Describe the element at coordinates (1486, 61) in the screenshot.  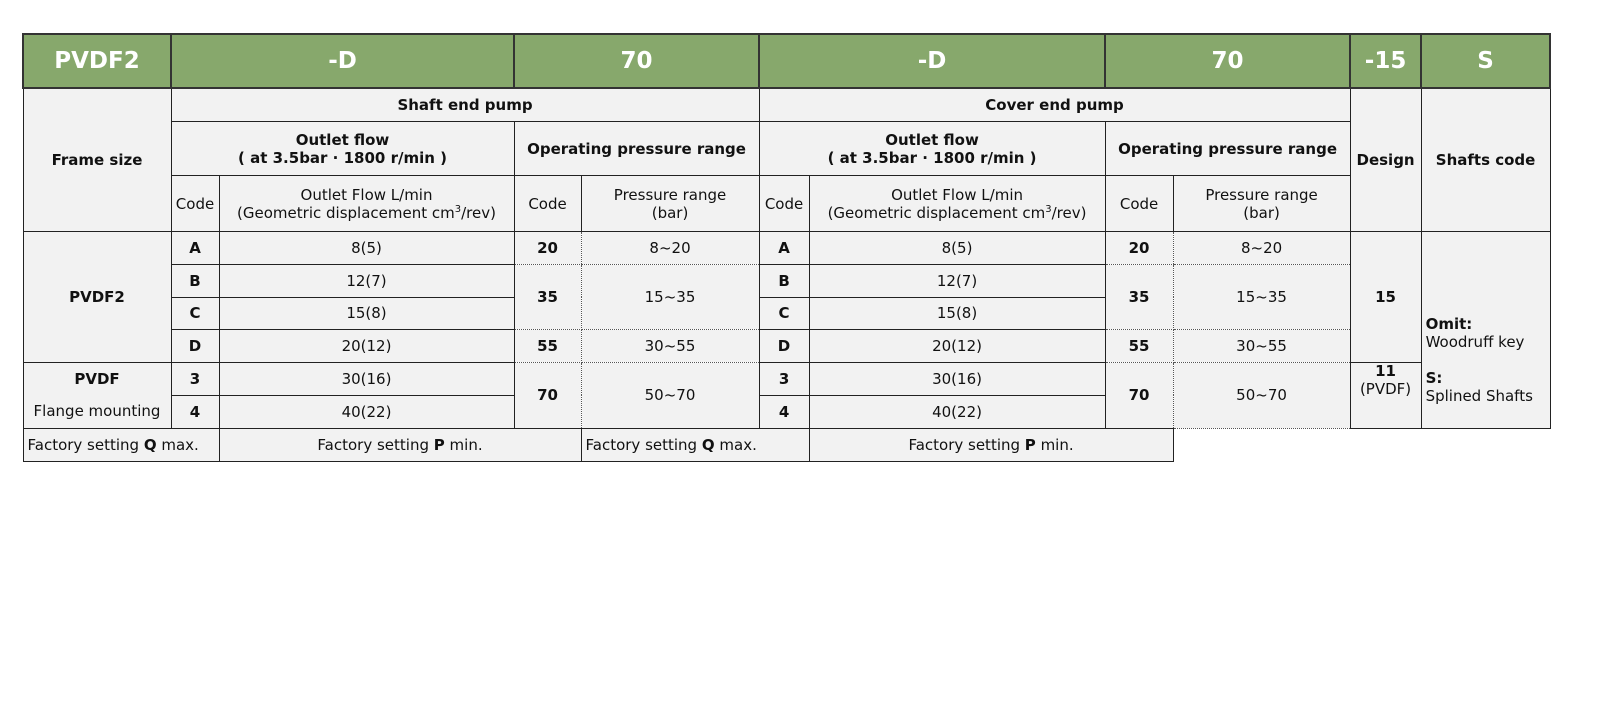
I see `header-shaft: S` at that location.